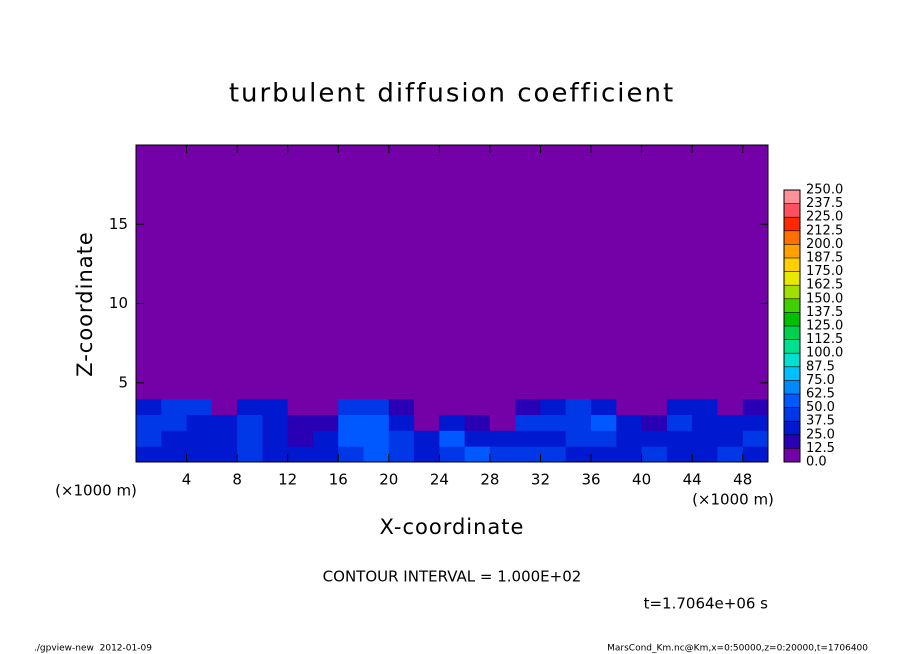 The height and width of the screenshot is (654, 904). Describe the element at coordinates (824, 190) in the screenshot. I see `colorbar-label: 250.0` at that location.